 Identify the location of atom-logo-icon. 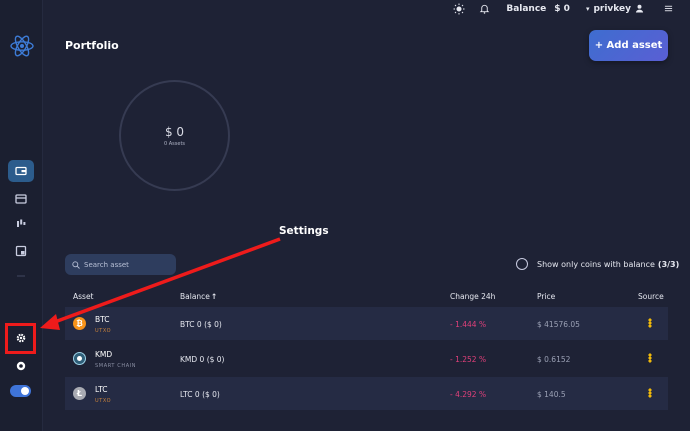
(22, 46).